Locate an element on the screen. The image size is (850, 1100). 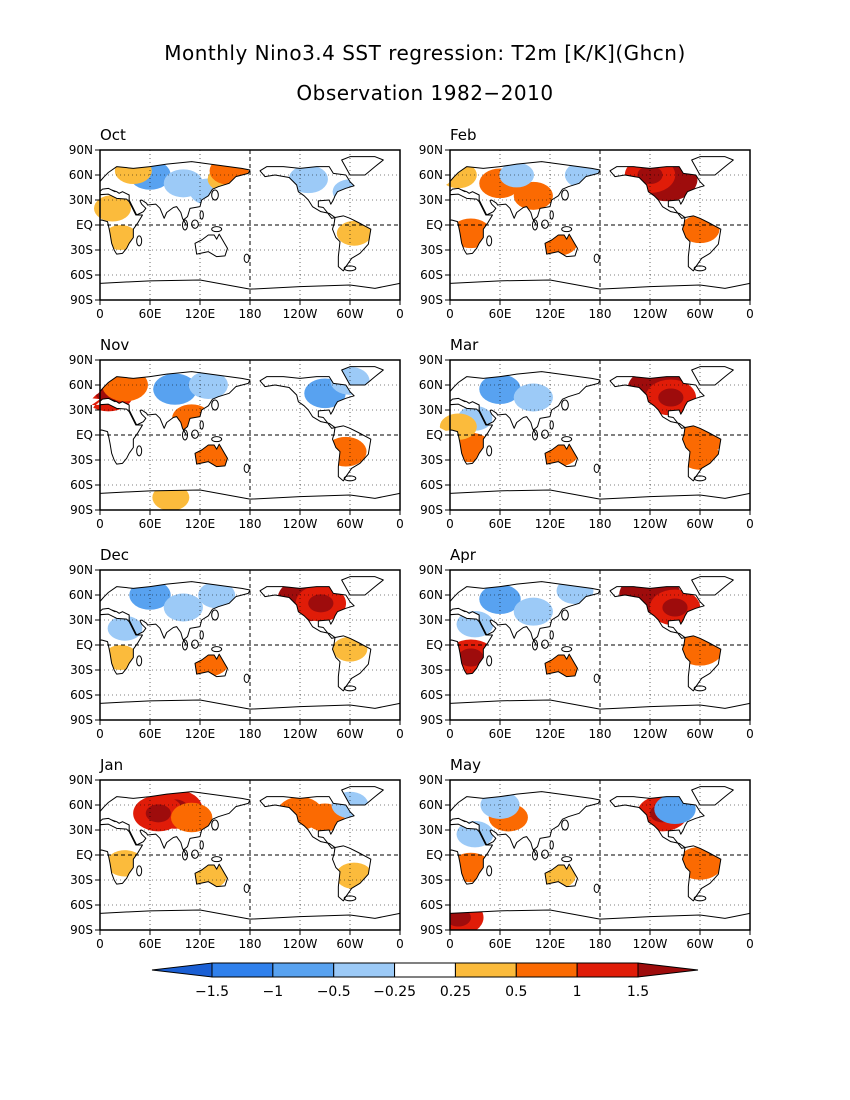
anomaly-field is located at coordinates (239, 839).